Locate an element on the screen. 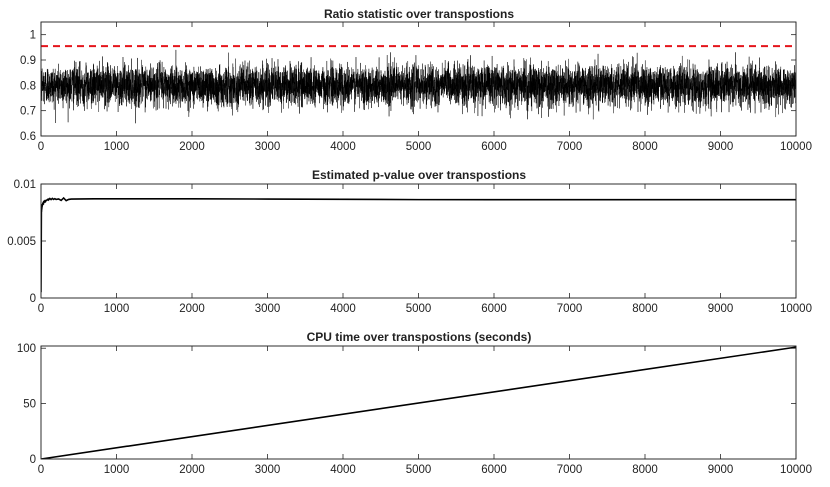 The width and height of the screenshot is (830, 487). plot-area is located at coordinates (418, 84).